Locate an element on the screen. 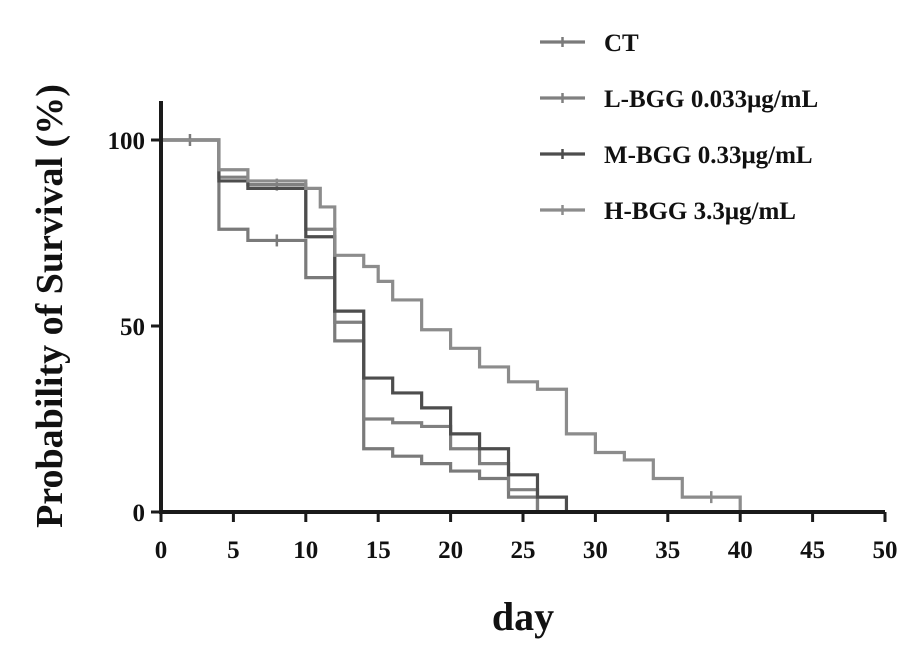 The image size is (923, 657). y-axis-title: Probability of Survival (%) is located at coordinates (50, 306).